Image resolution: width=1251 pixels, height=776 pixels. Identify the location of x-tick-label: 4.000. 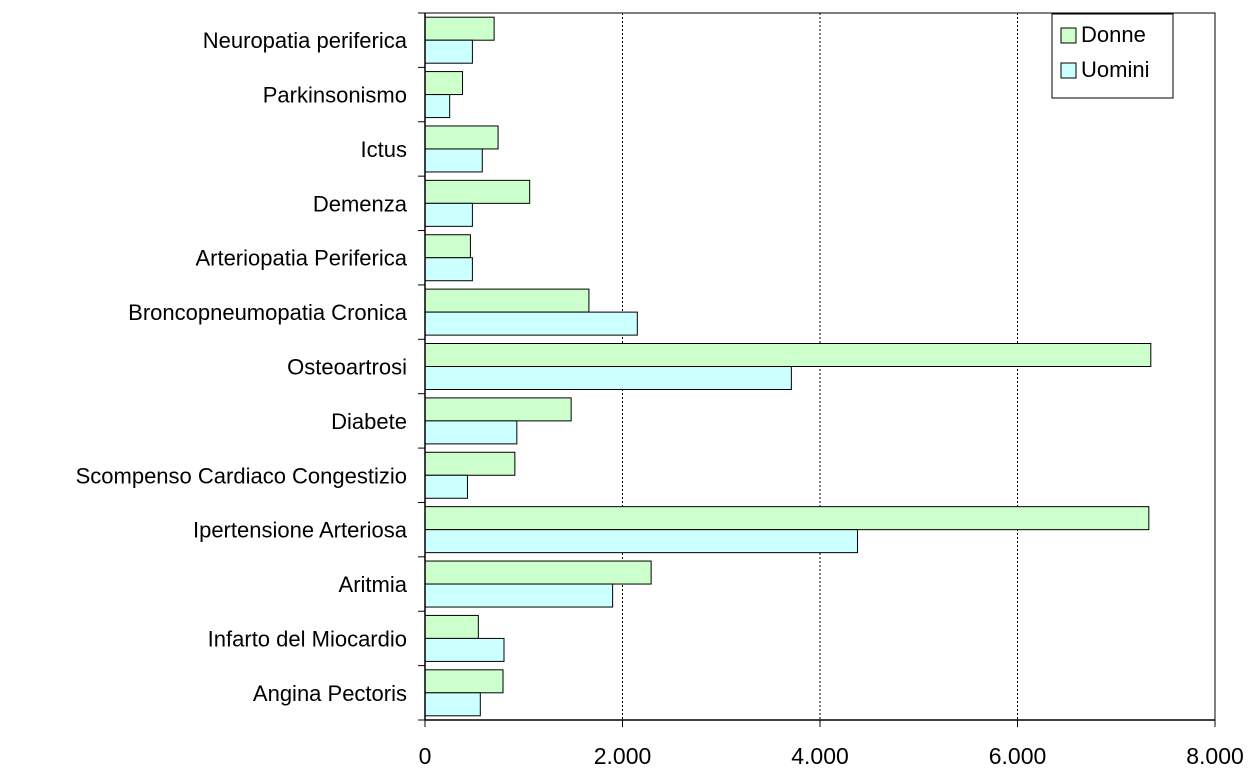
(820, 756).